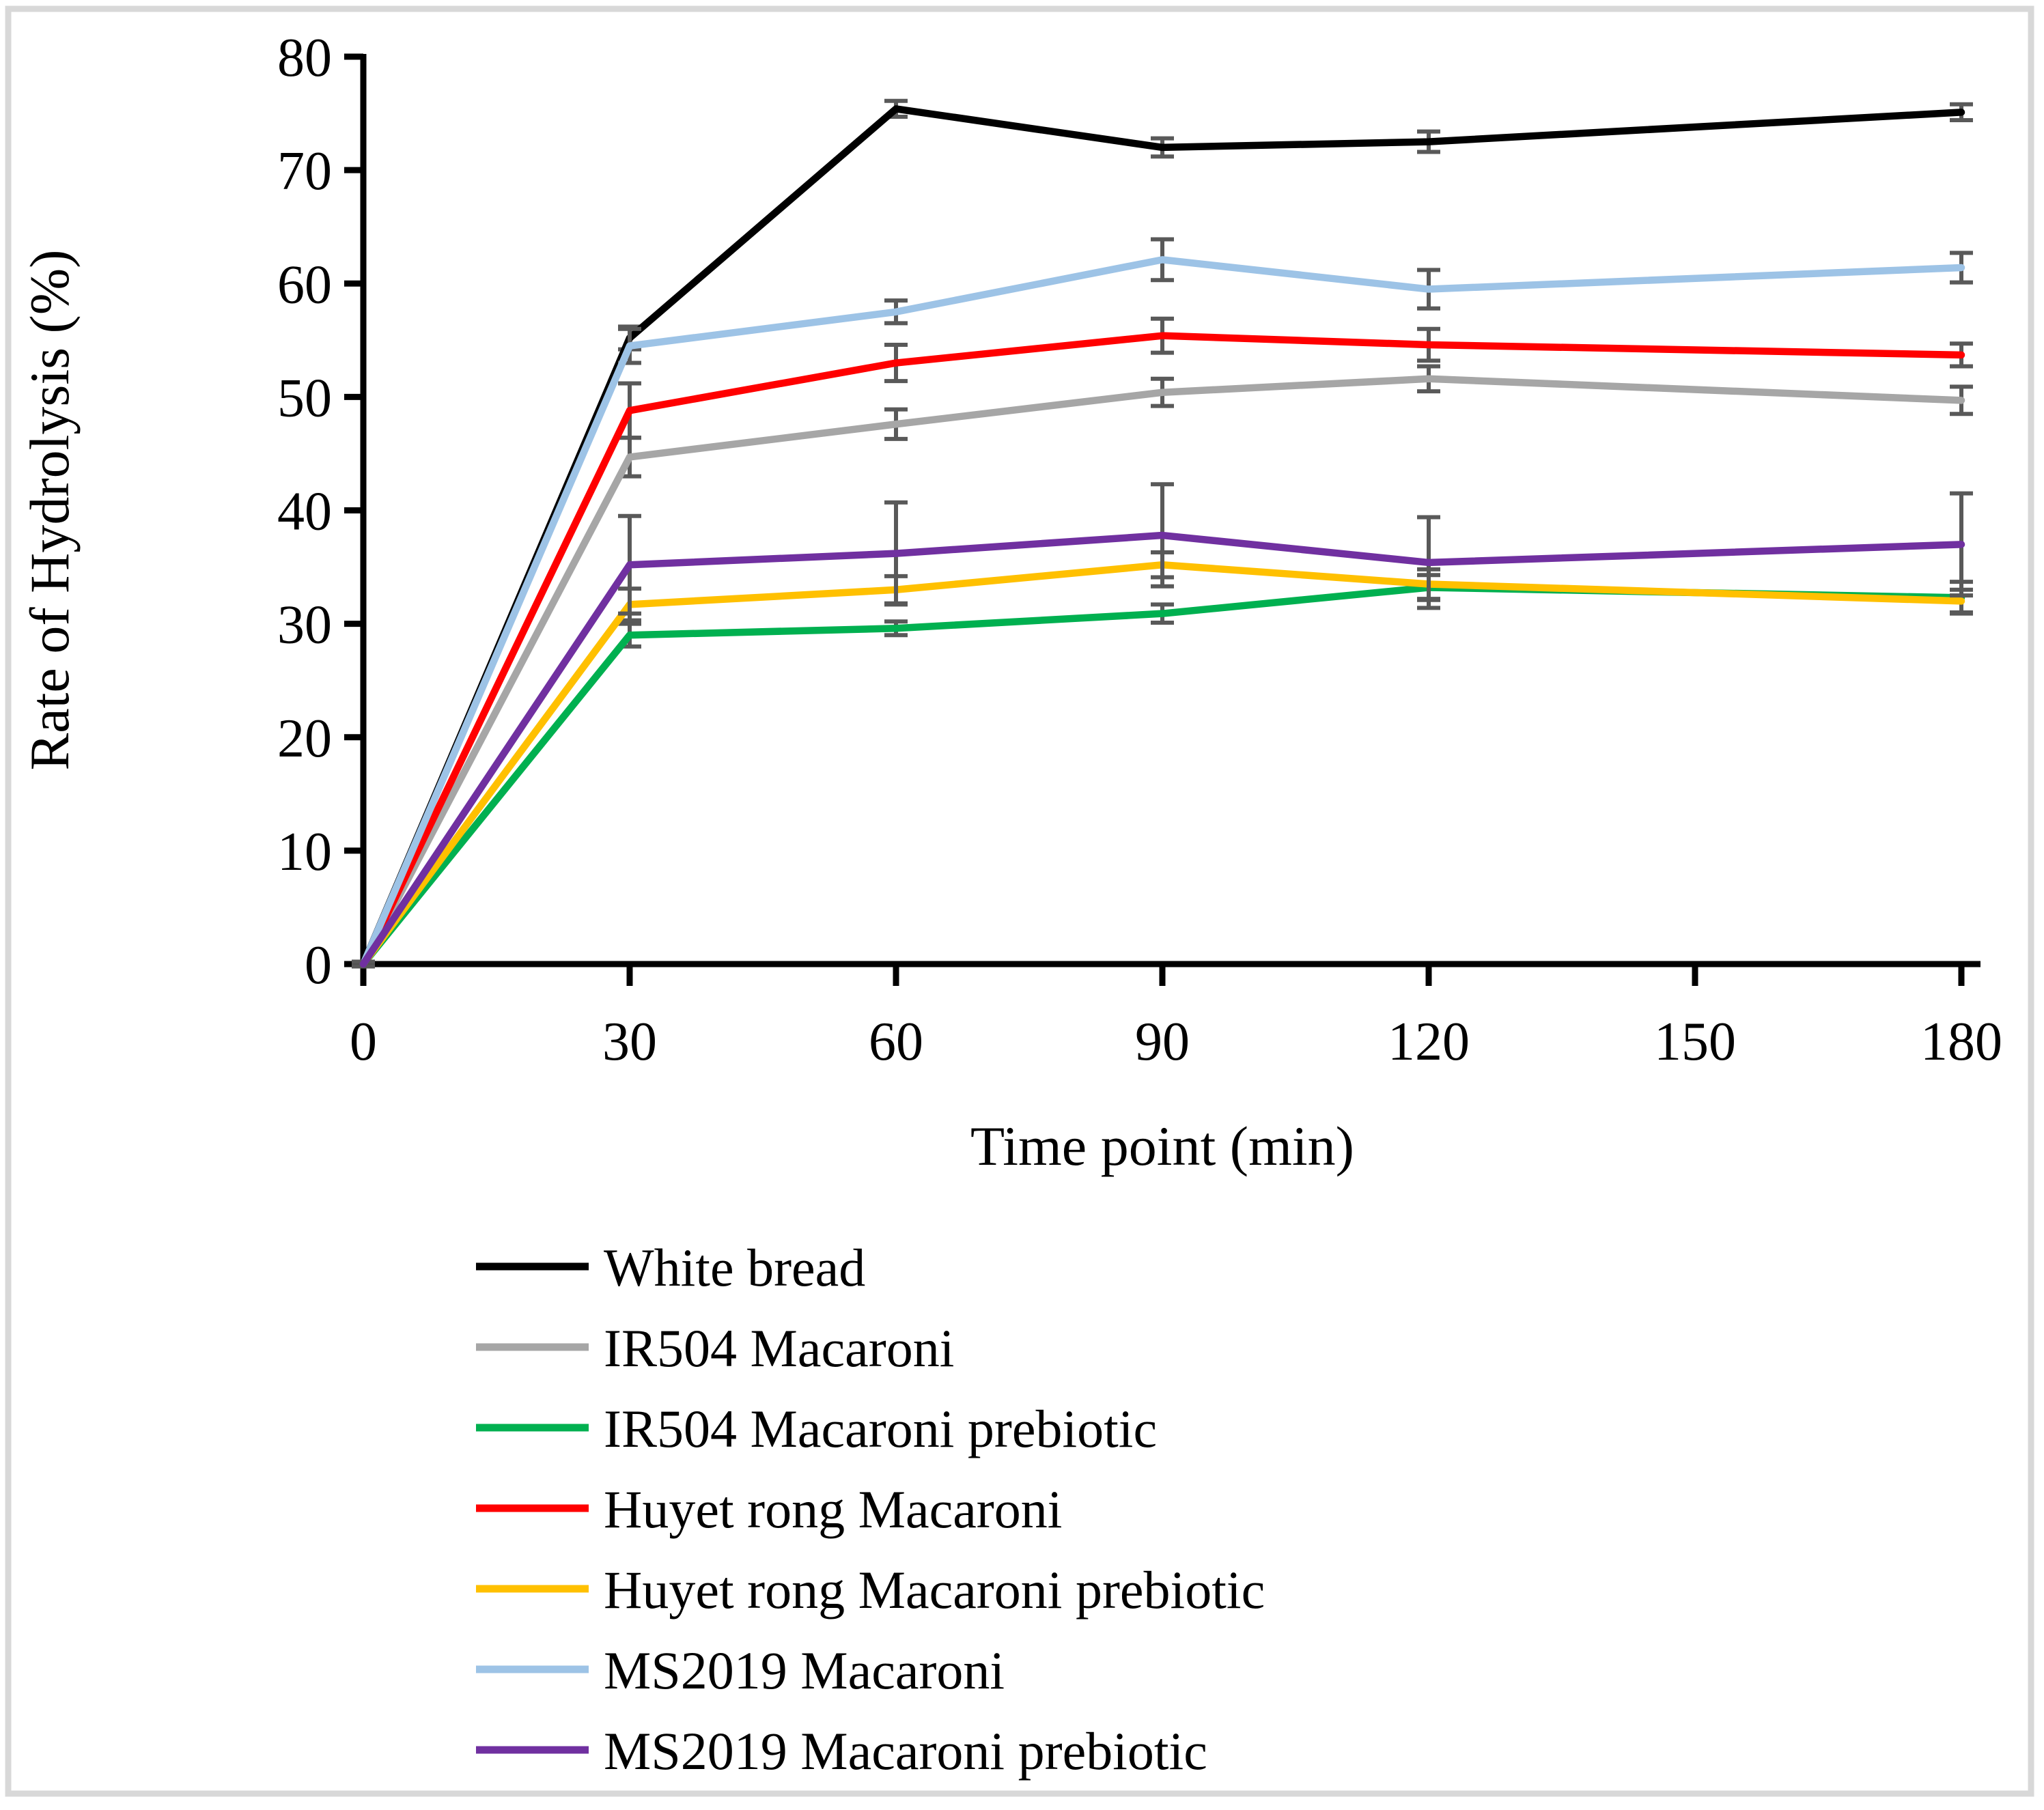  What do you see at coordinates (1961, 1042) in the screenshot?
I see `x-tick-label: 180` at bounding box center [1961, 1042].